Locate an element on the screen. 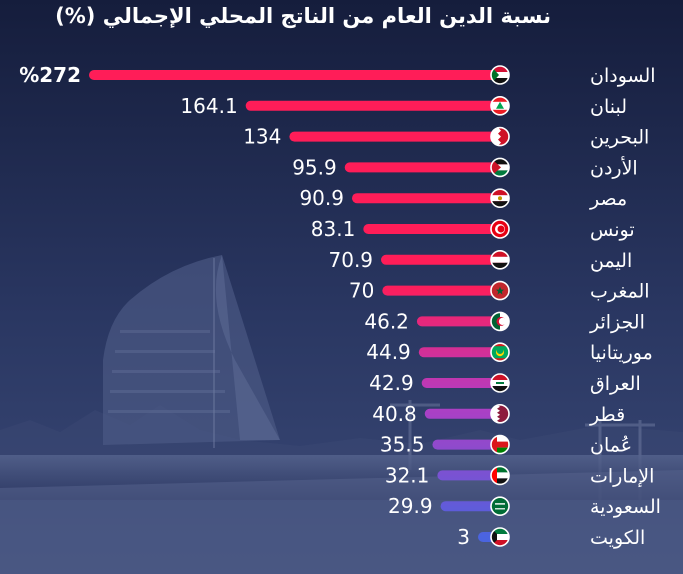 This screenshot has height=574, width=683. category-label: لبنان is located at coordinates (608, 107).